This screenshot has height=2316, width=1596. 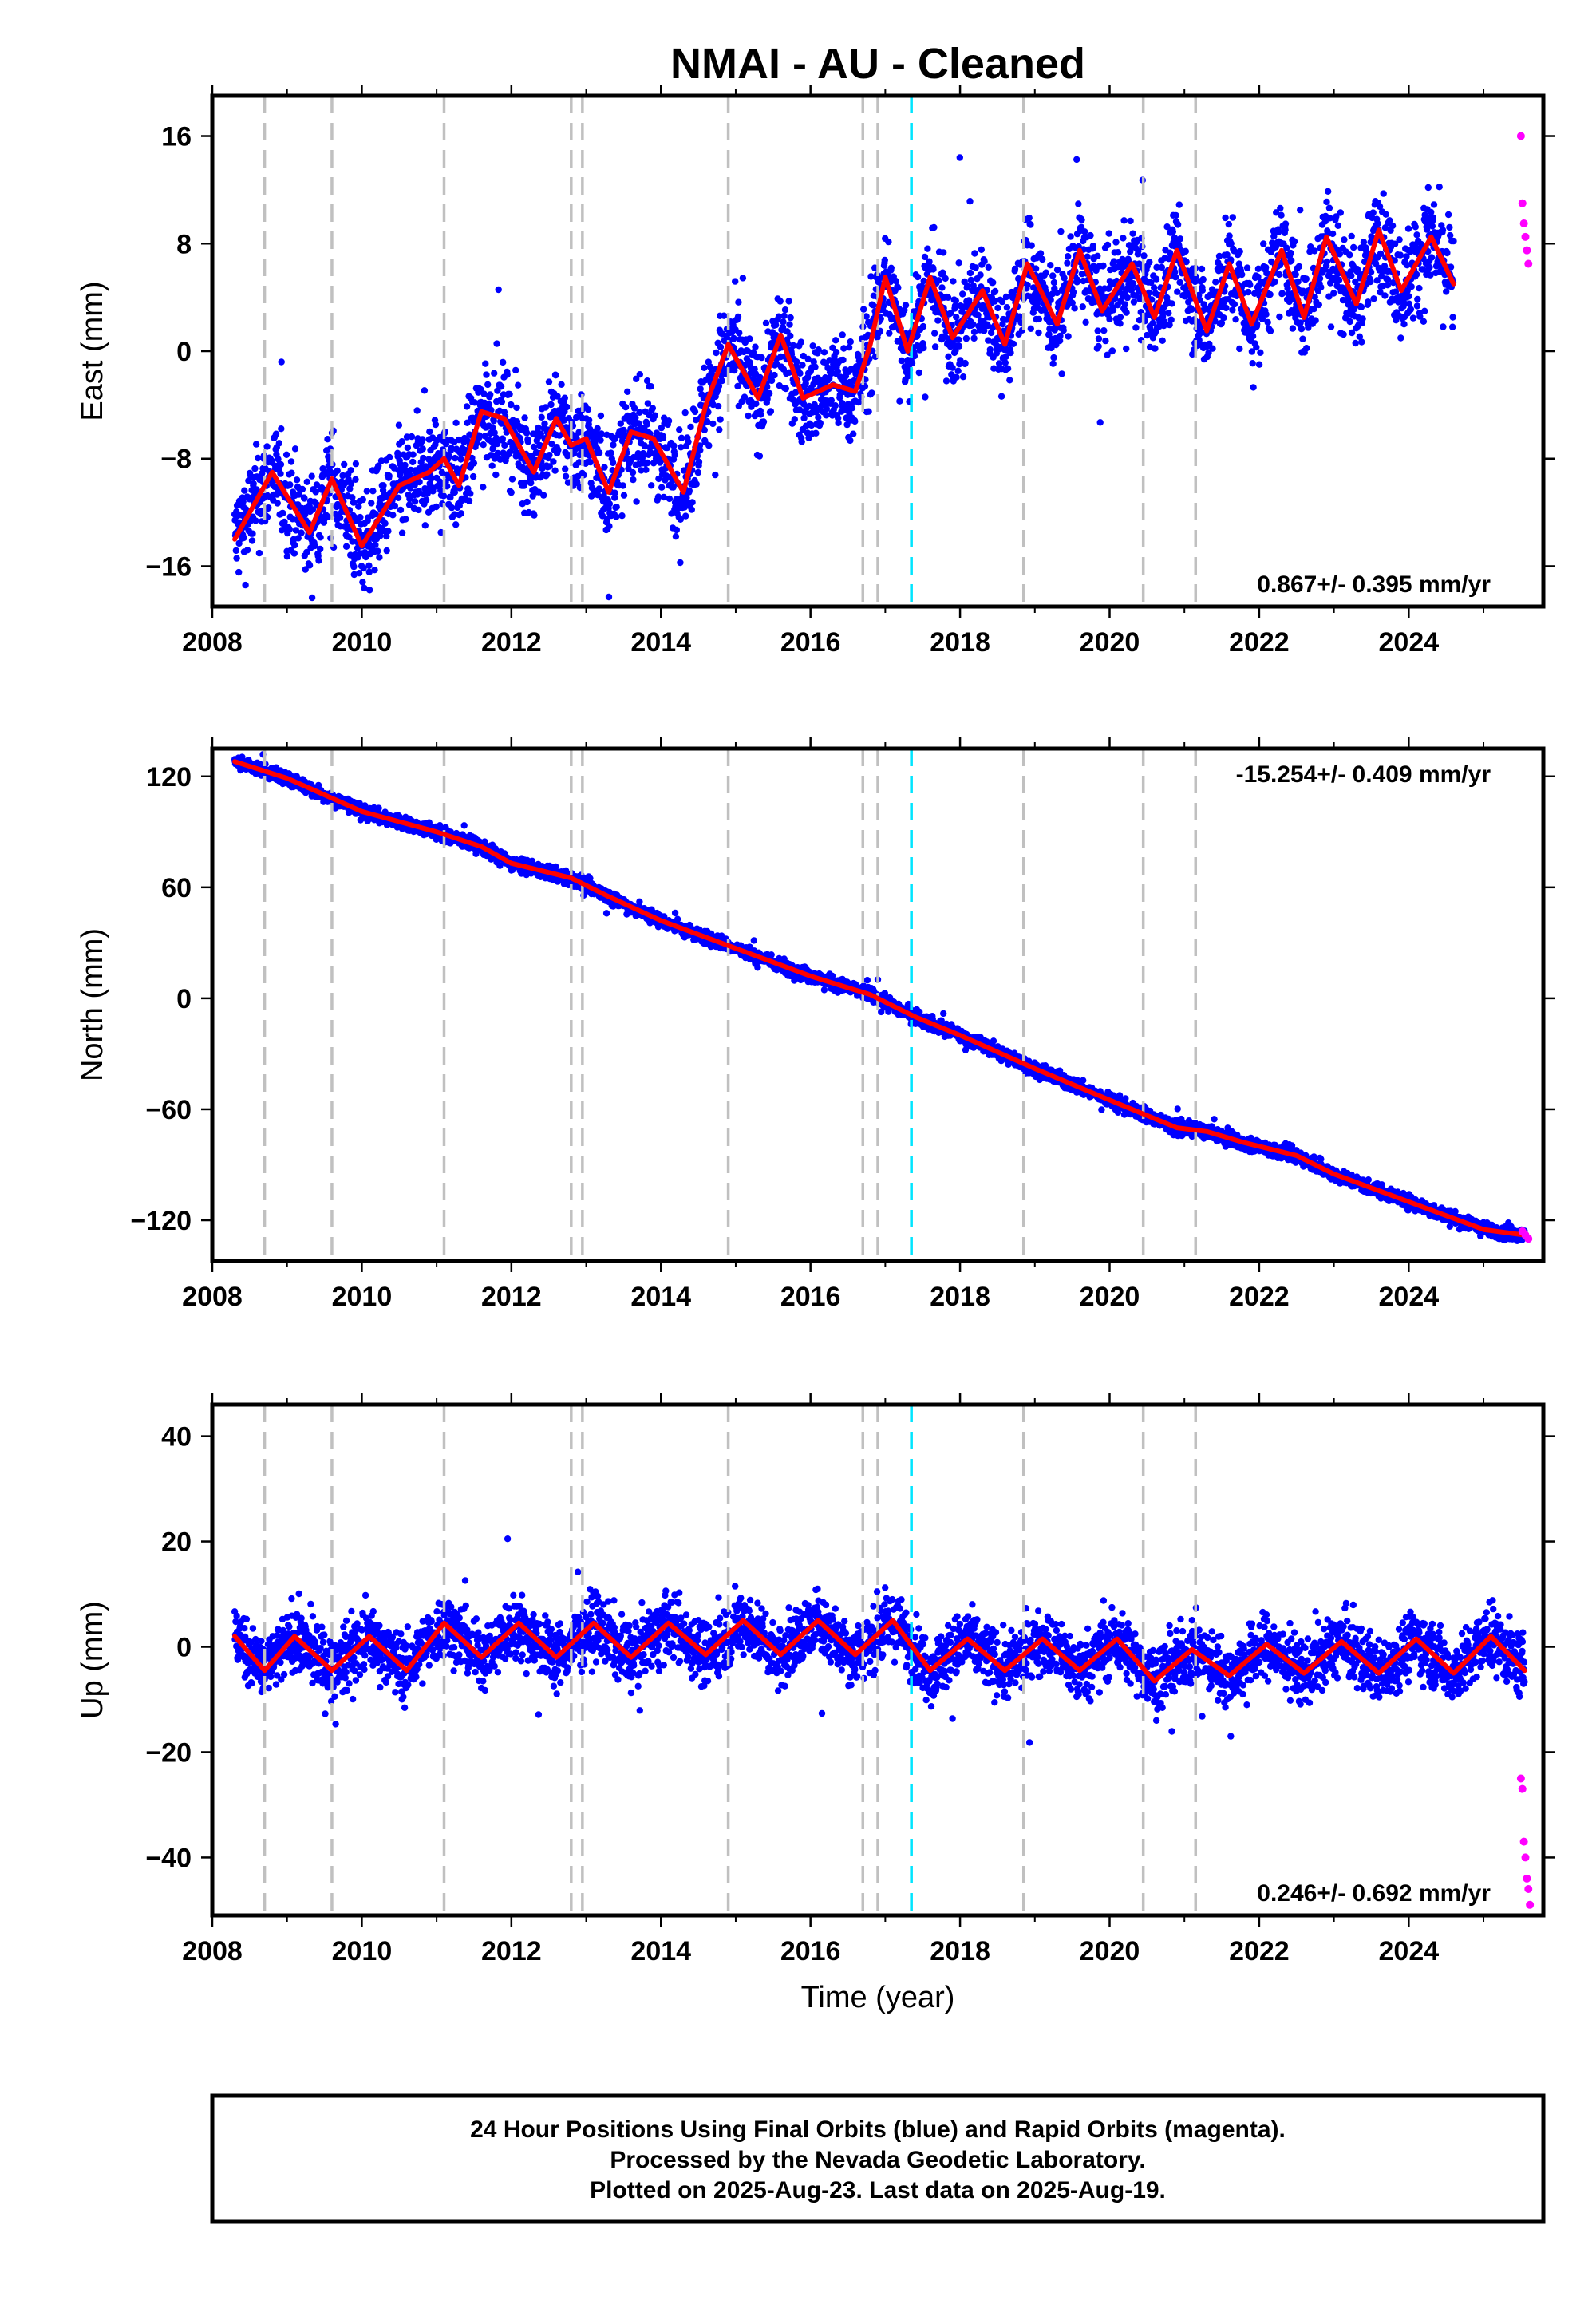 What do you see at coordinates (878, 64) in the screenshot?
I see `figure-title: NMAI - AU - Cleaned` at bounding box center [878, 64].